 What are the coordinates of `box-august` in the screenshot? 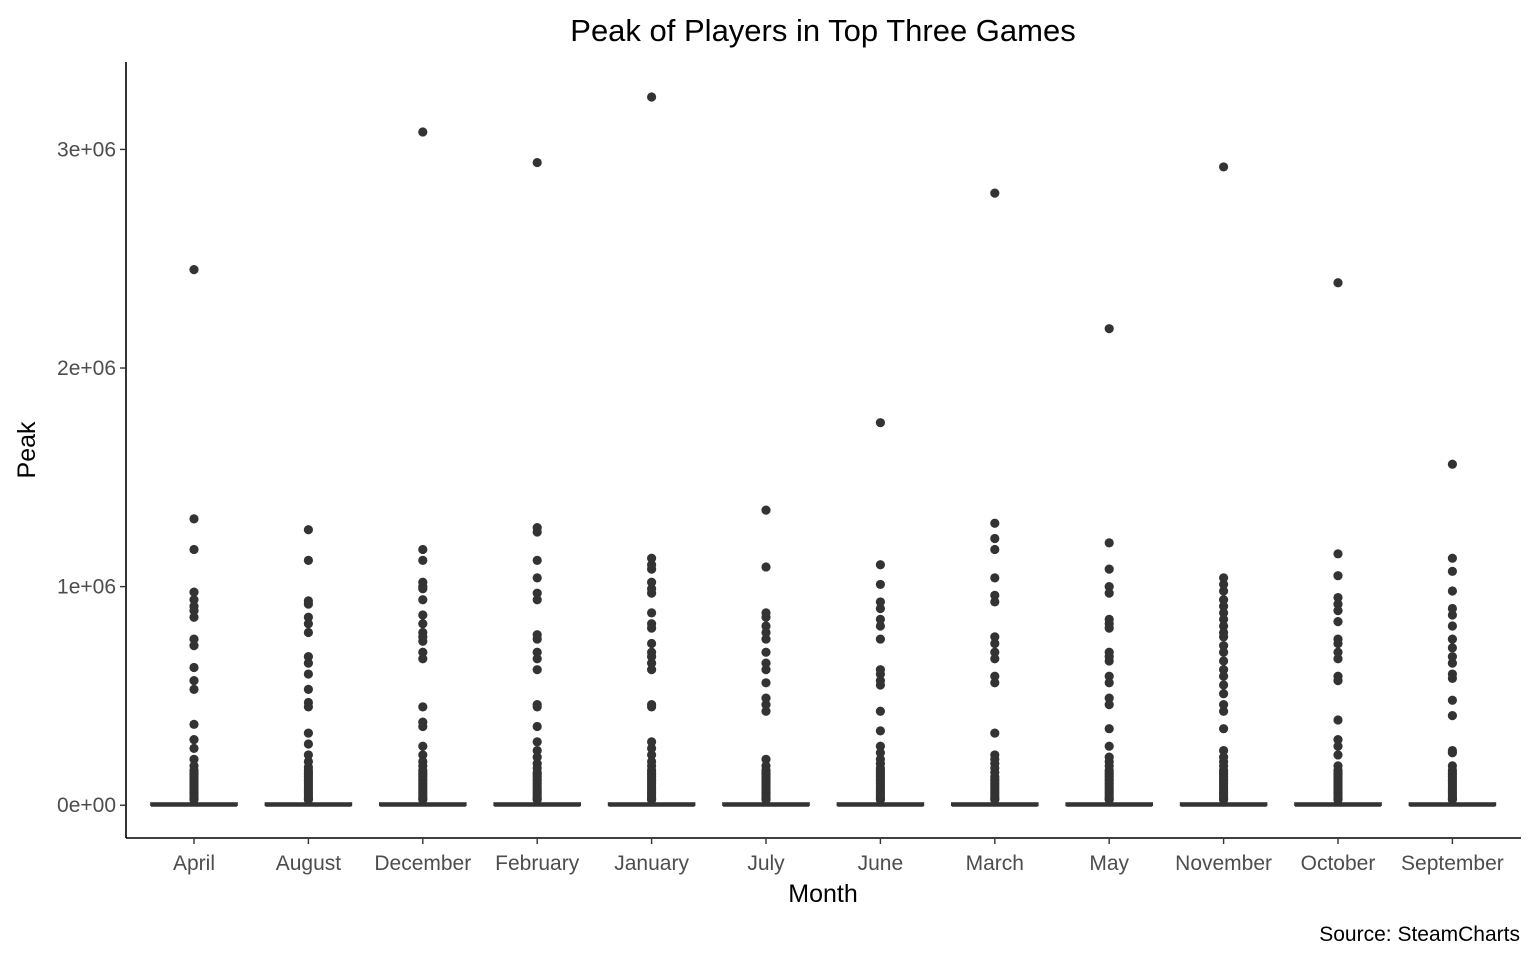 It's located at (308, 665).